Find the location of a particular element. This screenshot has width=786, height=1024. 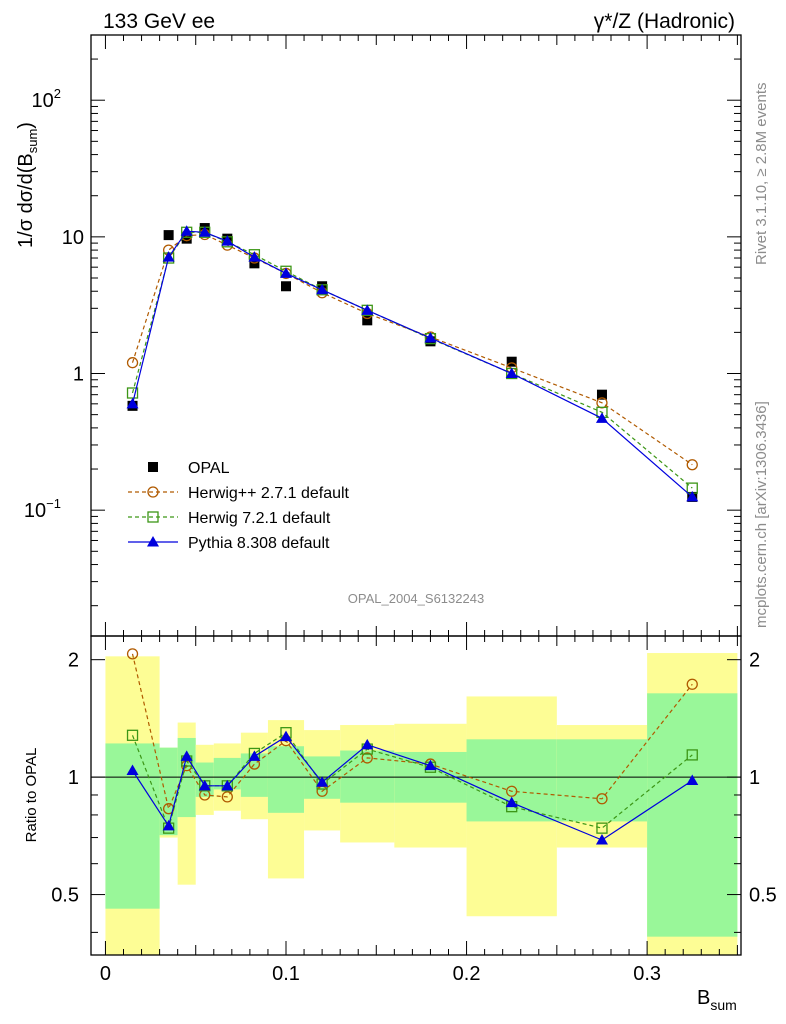

x-tick-label: 0.1 is located at coordinates (286, 974).